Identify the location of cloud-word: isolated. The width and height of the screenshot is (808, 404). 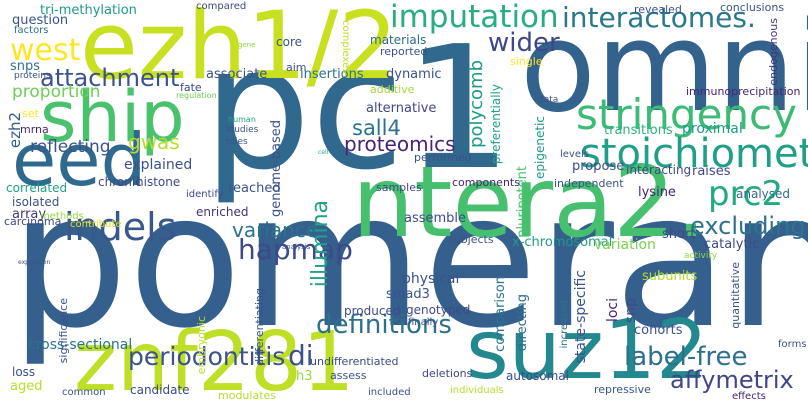
(36, 202).